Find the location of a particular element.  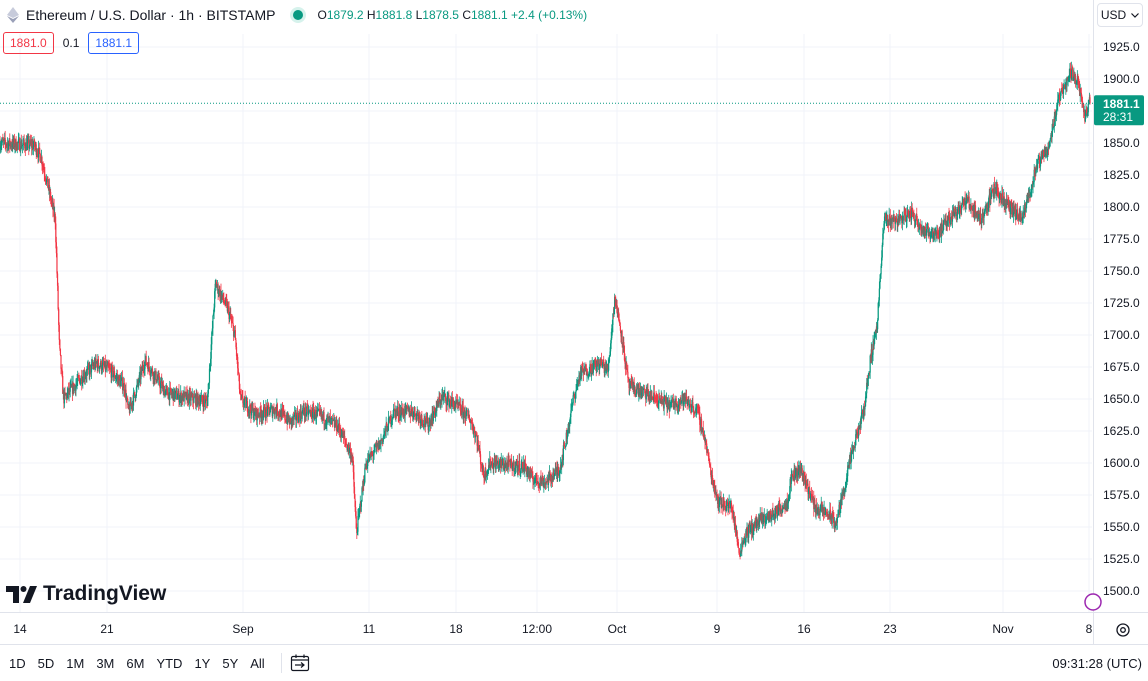

y-tick-label: 1525.0 is located at coordinates (1121, 559).